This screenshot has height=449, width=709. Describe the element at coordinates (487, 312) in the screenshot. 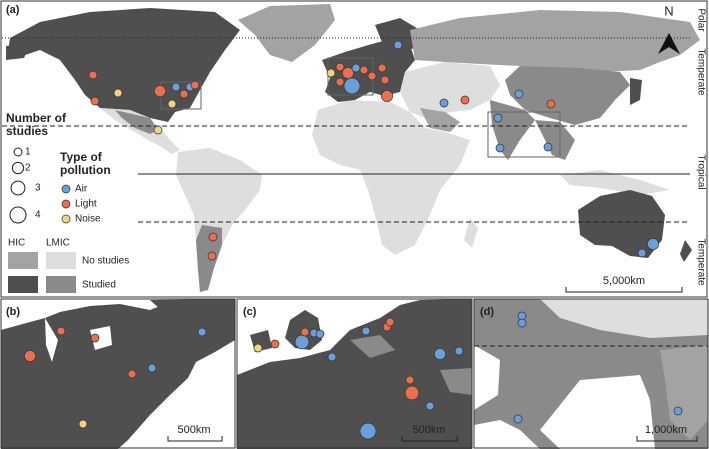

I see `panel-label: (d)` at that location.